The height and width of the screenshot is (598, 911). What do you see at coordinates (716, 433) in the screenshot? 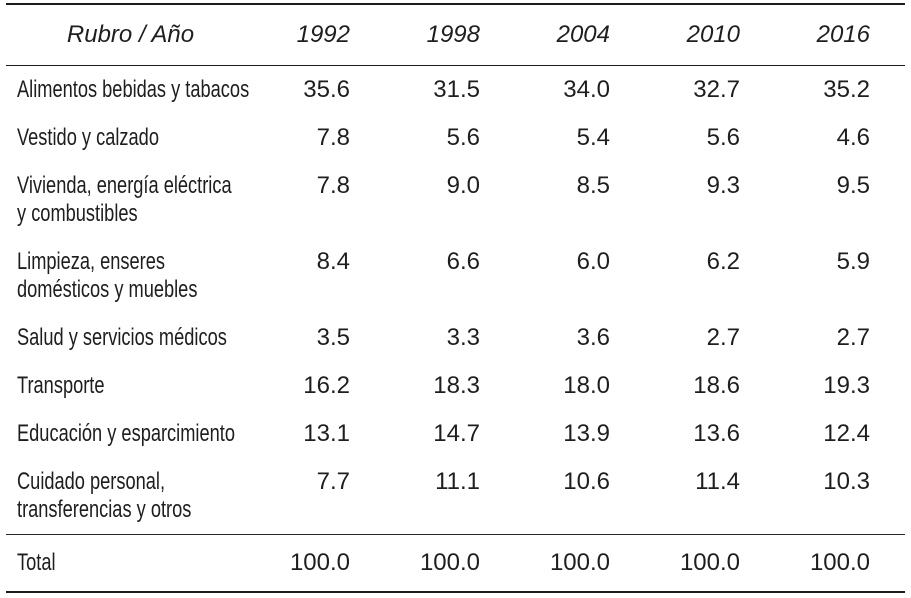
I see `cell-value: 13.6` at bounding box center [716, 433].